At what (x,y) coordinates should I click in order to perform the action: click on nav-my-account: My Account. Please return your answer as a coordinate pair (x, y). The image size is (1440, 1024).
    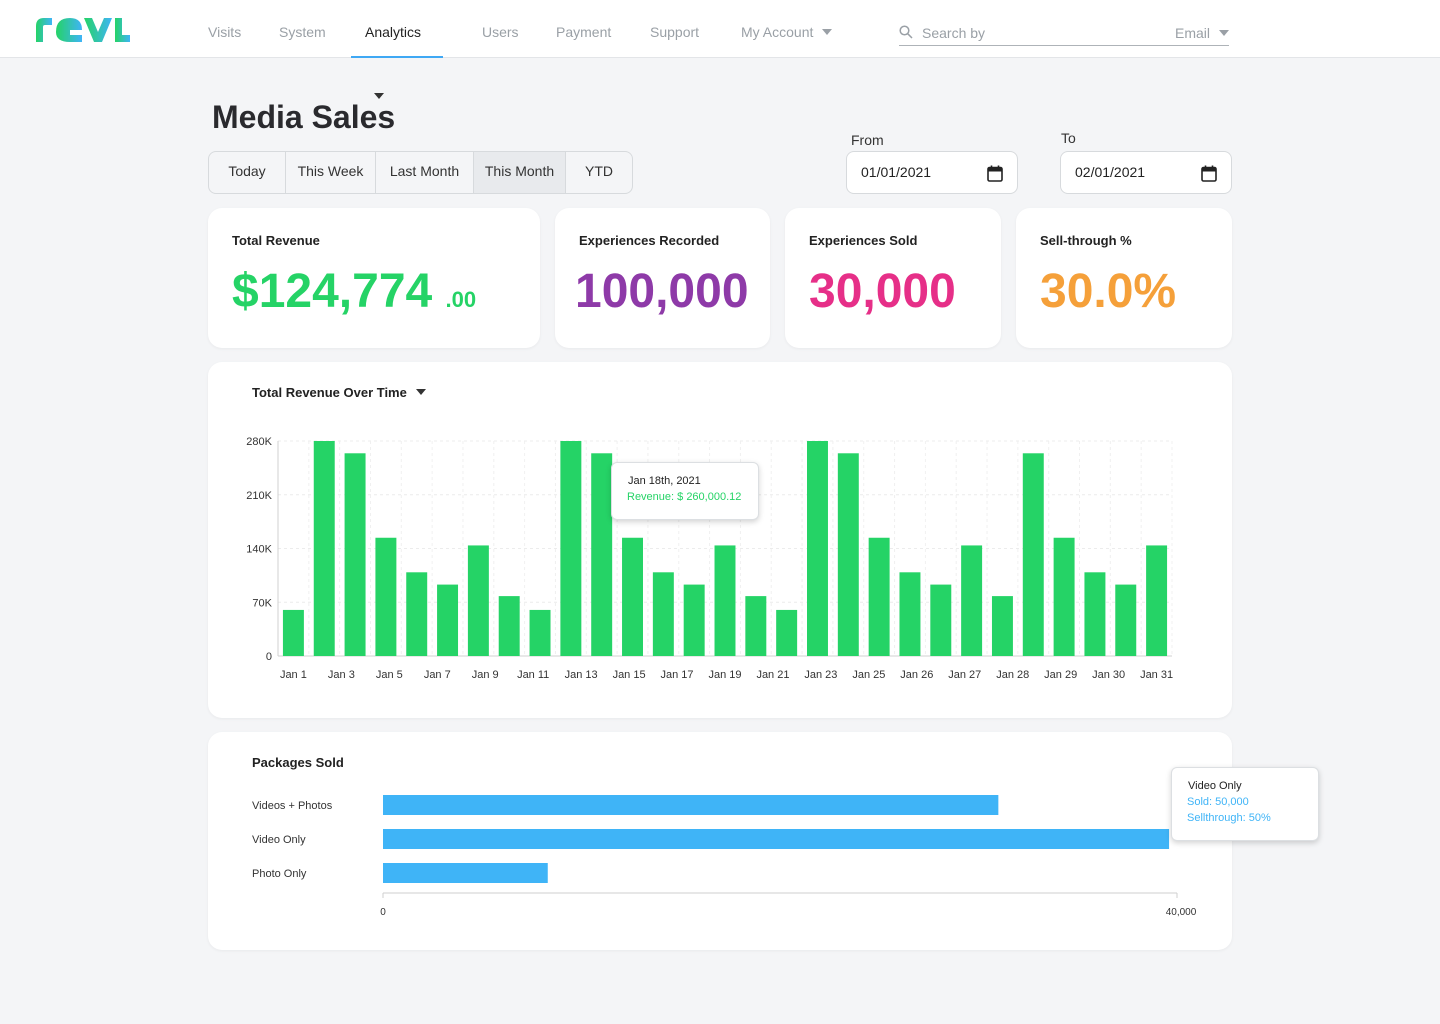
    Looking at the image, I should click on (787, 29).